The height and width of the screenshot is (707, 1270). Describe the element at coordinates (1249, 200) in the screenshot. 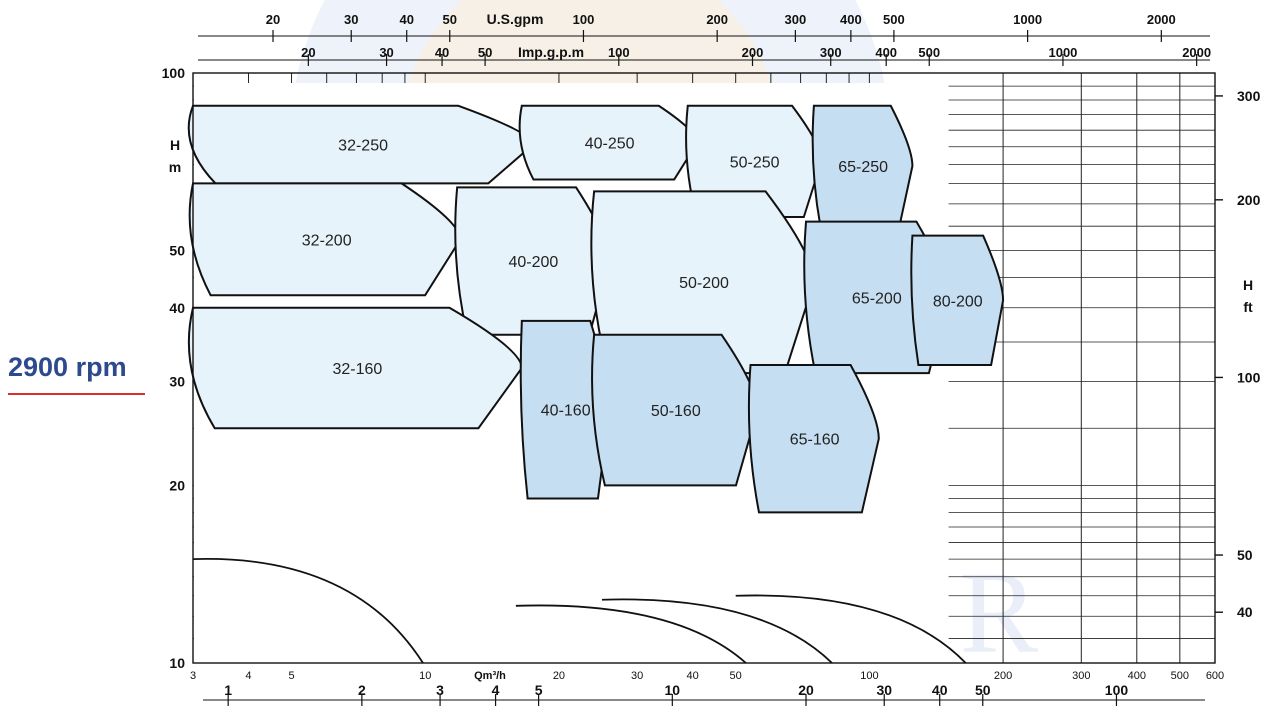

I see `y-right-tick-label: 200` at that location.